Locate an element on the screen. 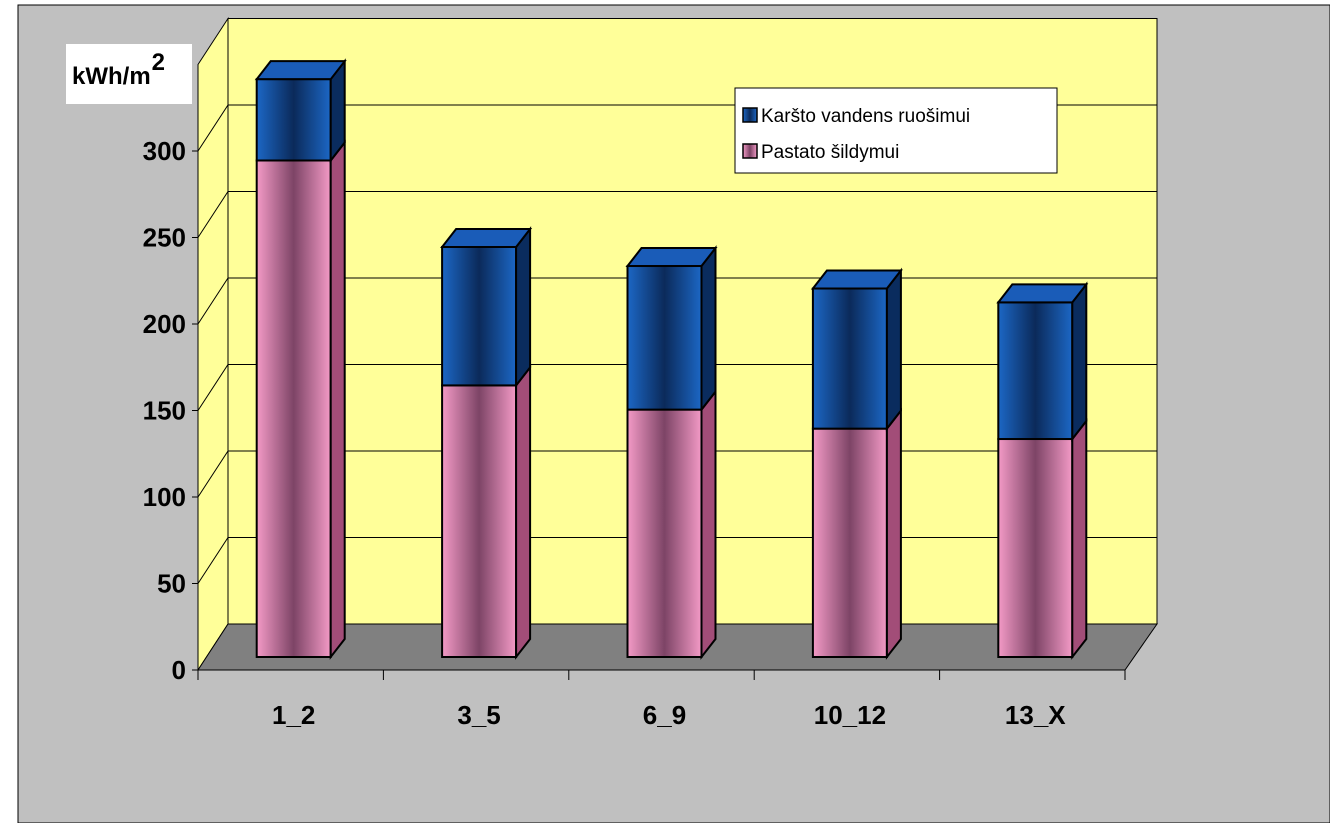  y-tick-label: 250 is located at coordinates (164, 238).